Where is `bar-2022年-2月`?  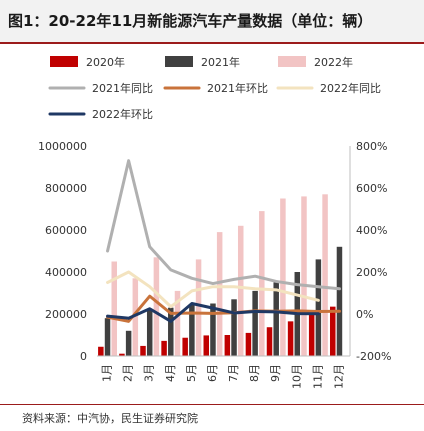
bar-2022年-2月 is located at coordinates (135, 317).